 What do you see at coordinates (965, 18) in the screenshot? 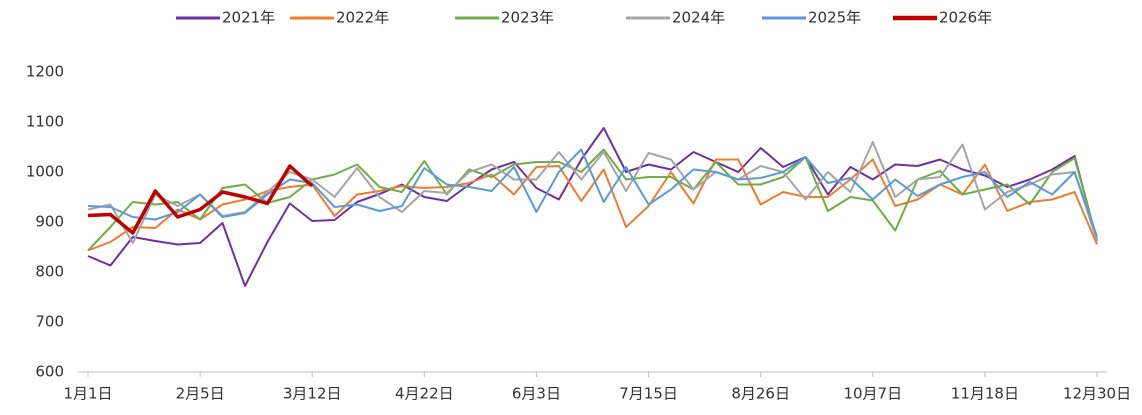
I see `legend-label: 2026年` at bounding box center [965, 18].